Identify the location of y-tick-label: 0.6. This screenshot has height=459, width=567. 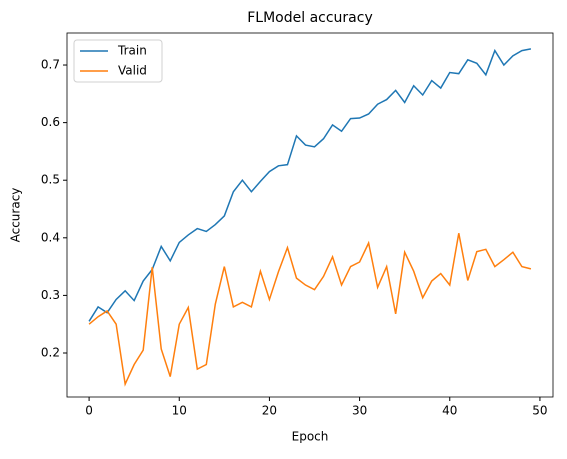
(50, 122).